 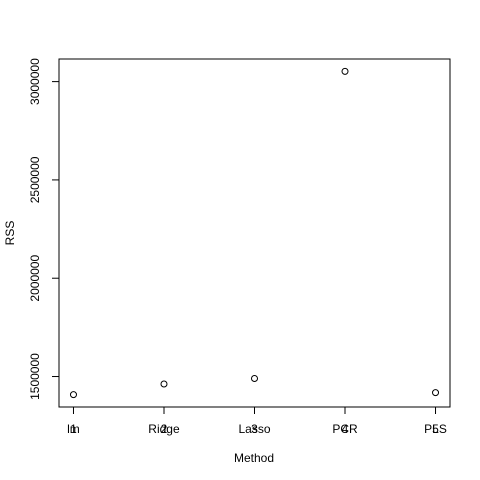 What do you see at coordinates (164, 429) in the screenshot?
I see `x-category-label: Ridge` at bounding box center [164, 429].